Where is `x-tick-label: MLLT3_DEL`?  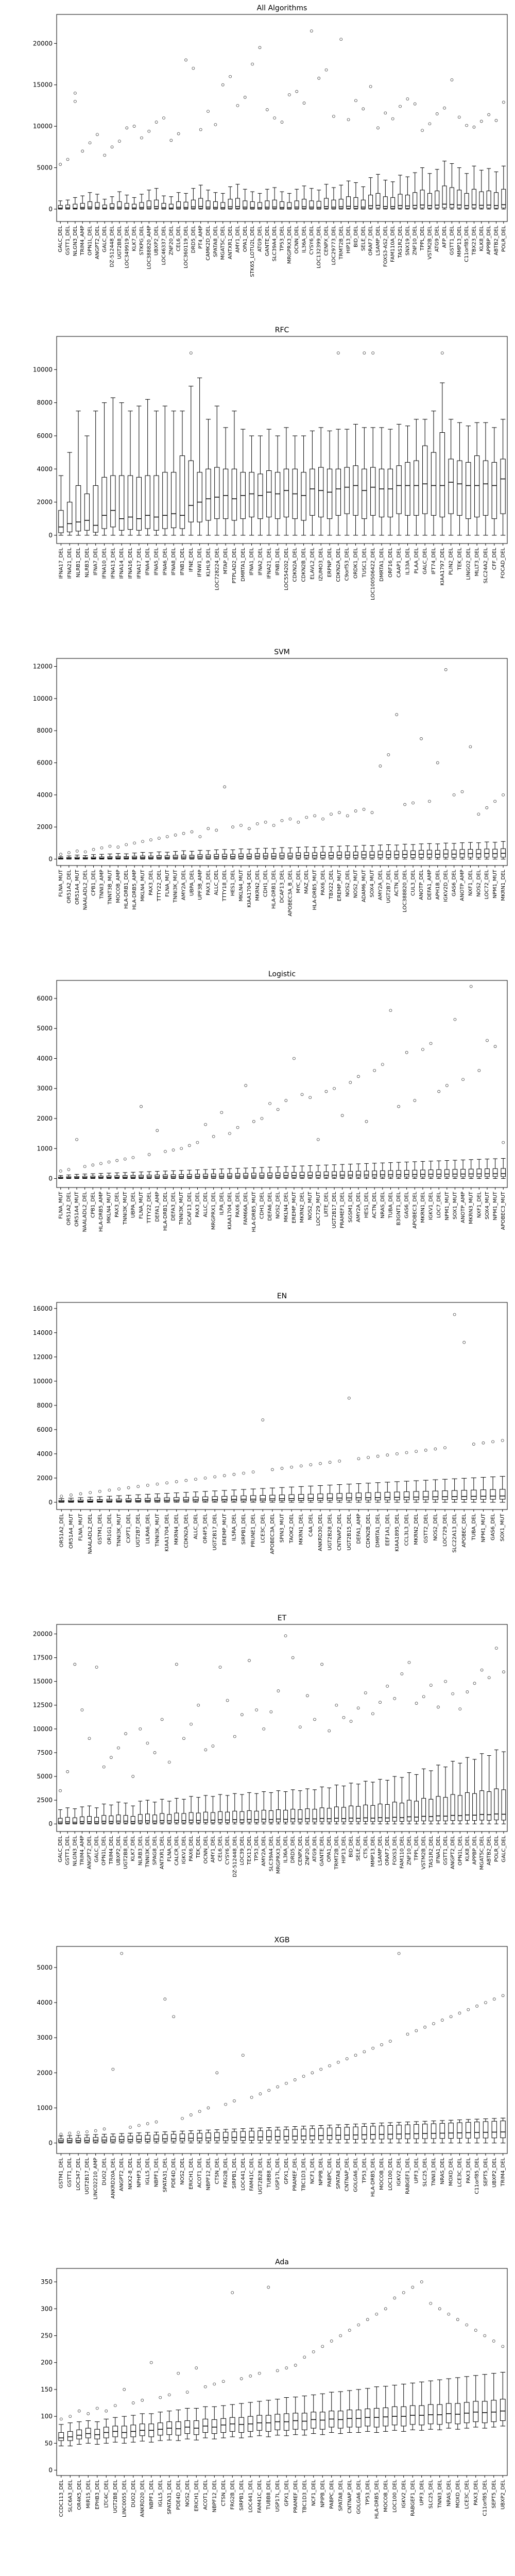
x-tick-label: MLLT3_DEL is located at coordinates (477, 562).